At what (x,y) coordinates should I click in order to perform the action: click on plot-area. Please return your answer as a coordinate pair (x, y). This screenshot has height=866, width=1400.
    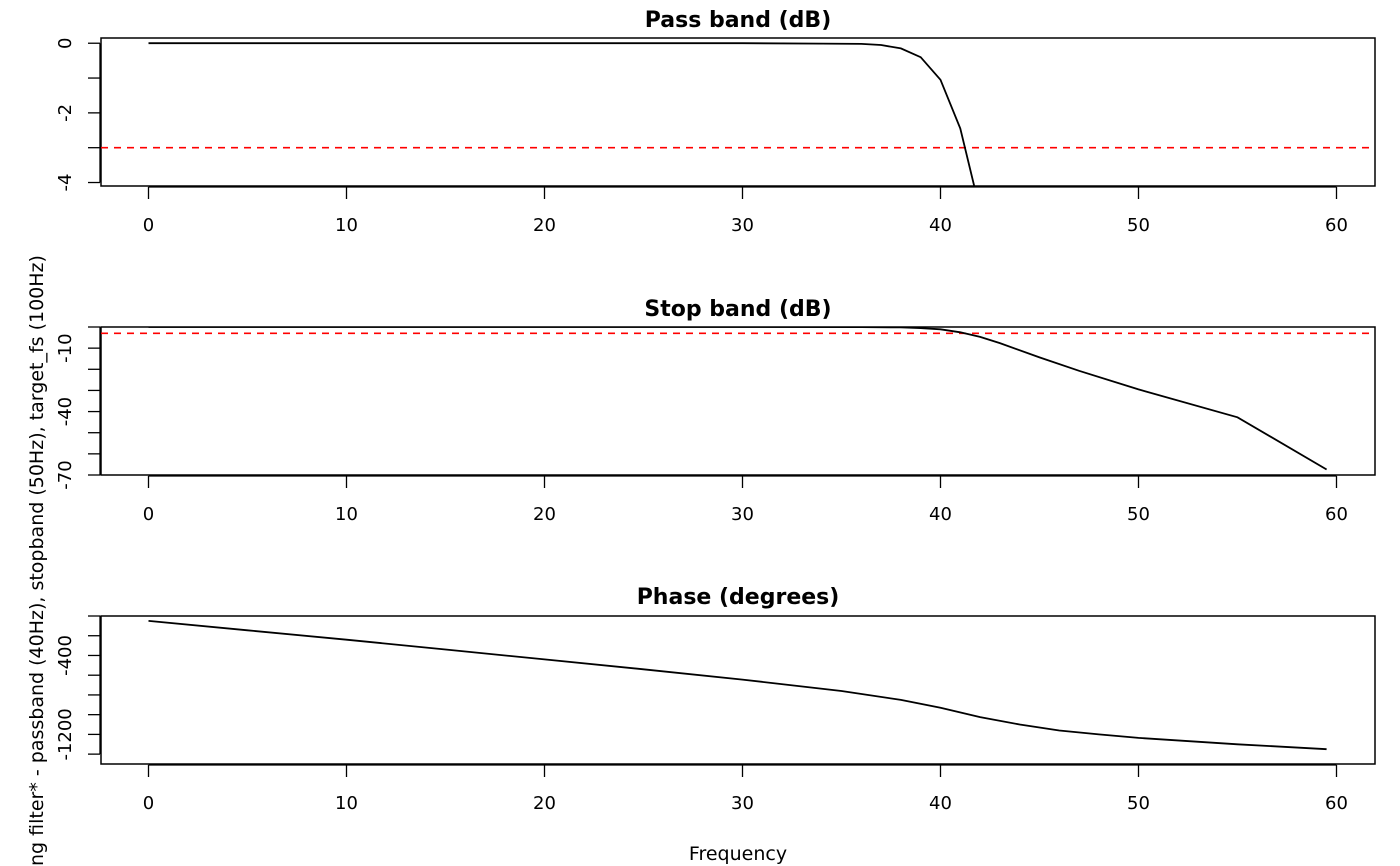
    Looking at the image, I should click on (737, 685).